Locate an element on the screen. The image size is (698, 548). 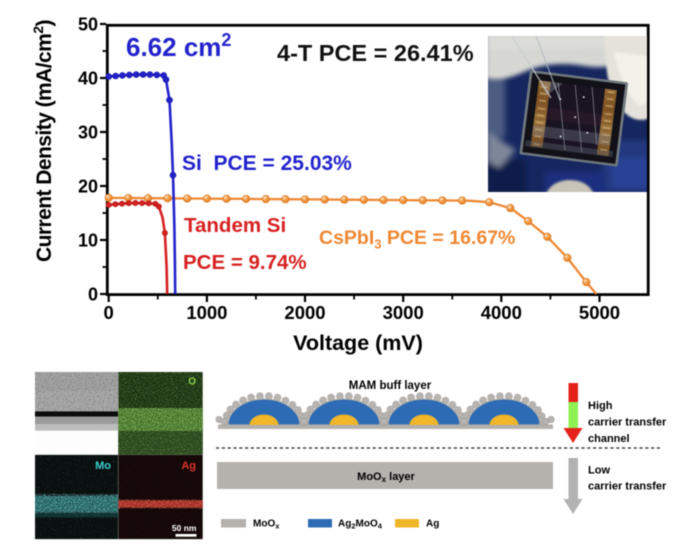
svg-text: 5000 is located at coordinates (599, 312).